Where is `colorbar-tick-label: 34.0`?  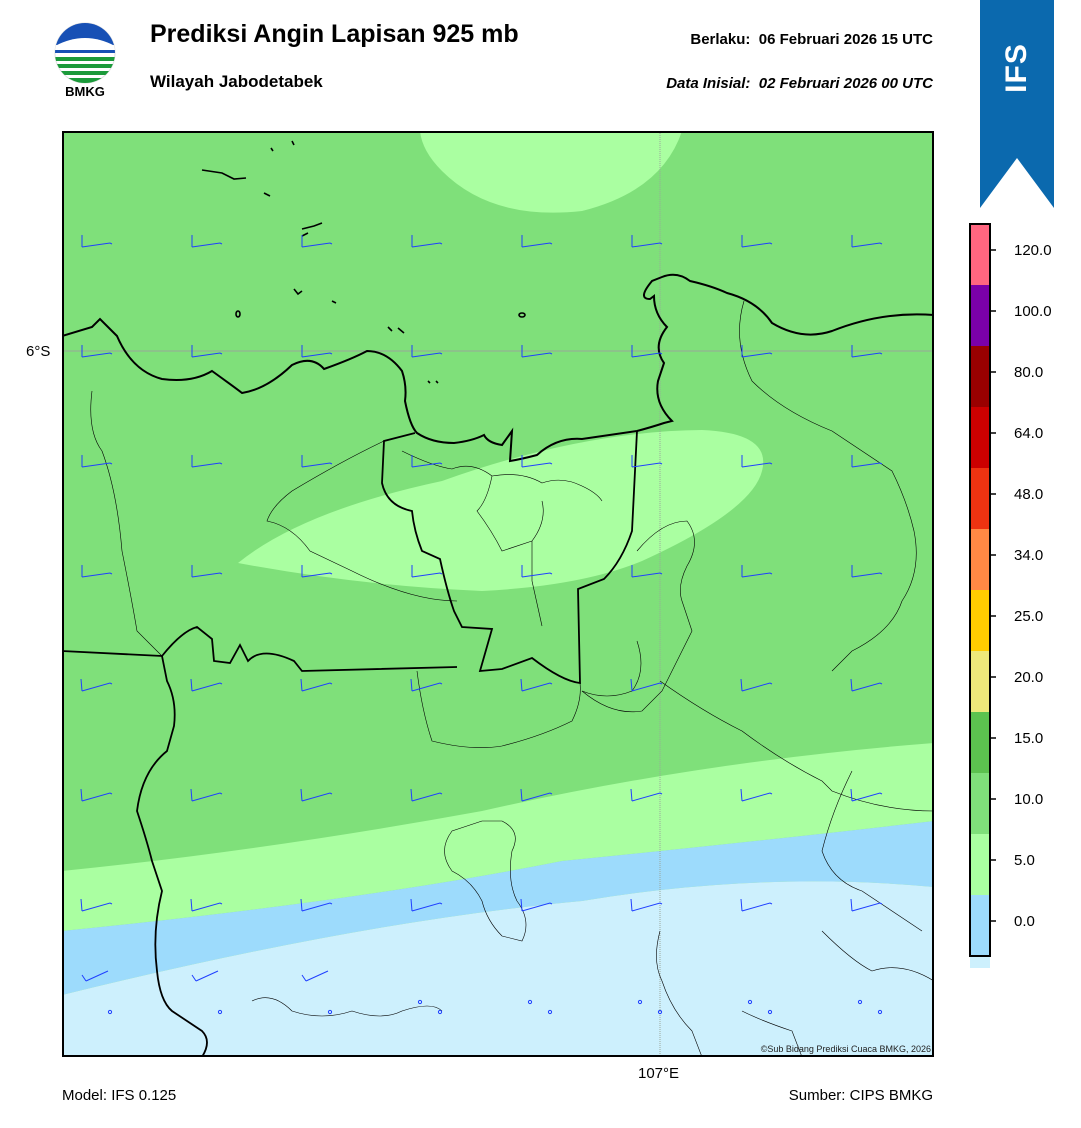
colorbar-tick-label: 34.0 is located at coordinates (1028, 555).